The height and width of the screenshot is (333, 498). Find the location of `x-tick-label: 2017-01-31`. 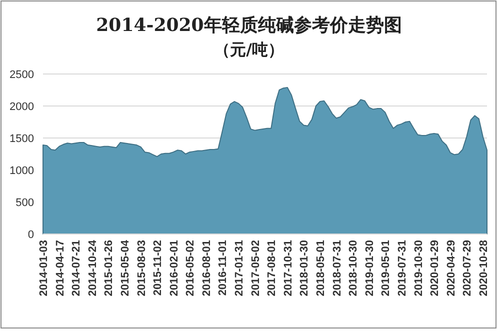

x-tick-label: 2017-01-31 is located at coordinates (240, 268).